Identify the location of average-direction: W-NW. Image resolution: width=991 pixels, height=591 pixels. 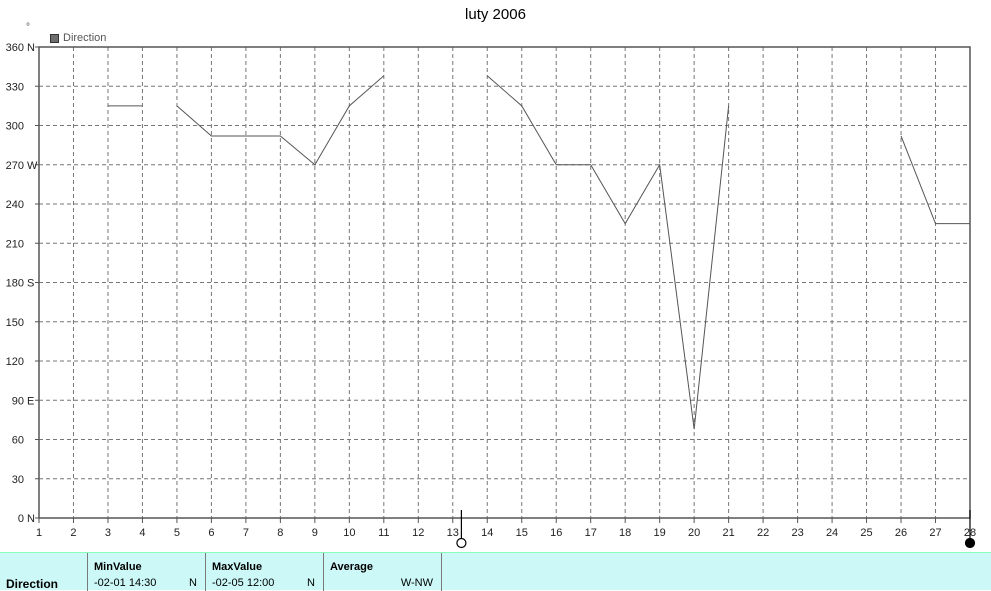
(416, 583).